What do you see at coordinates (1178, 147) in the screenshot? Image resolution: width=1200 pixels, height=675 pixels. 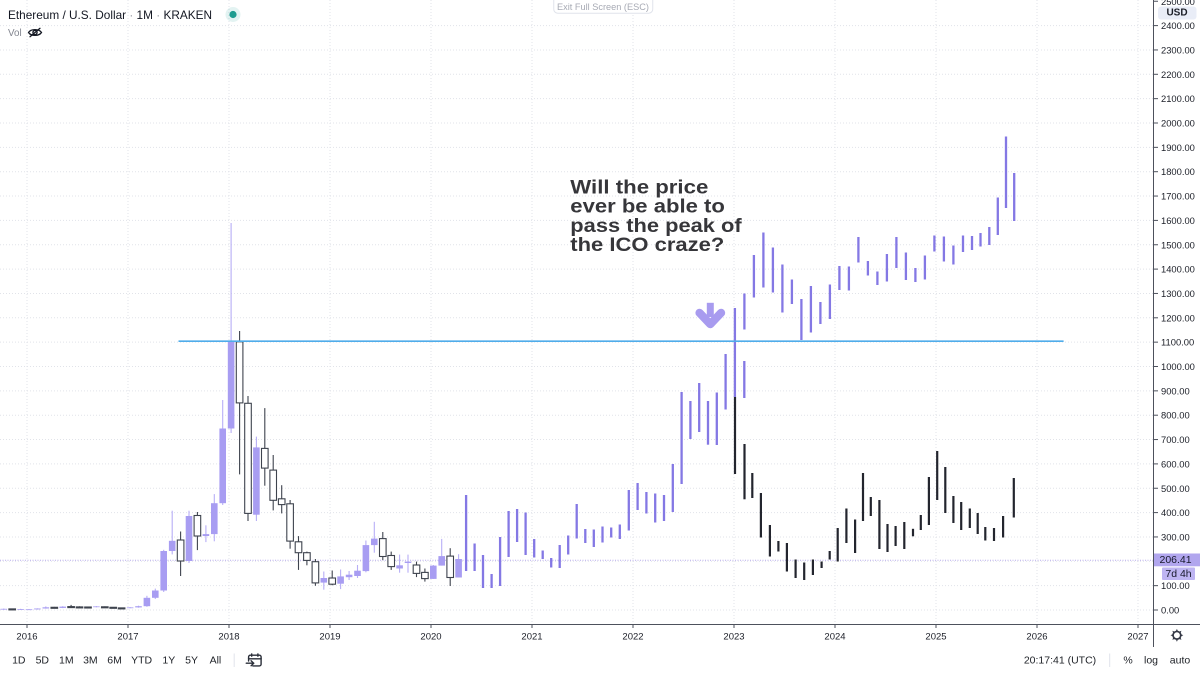 I see `svg-text: 1900.00` at bounding box center [1178, 147].